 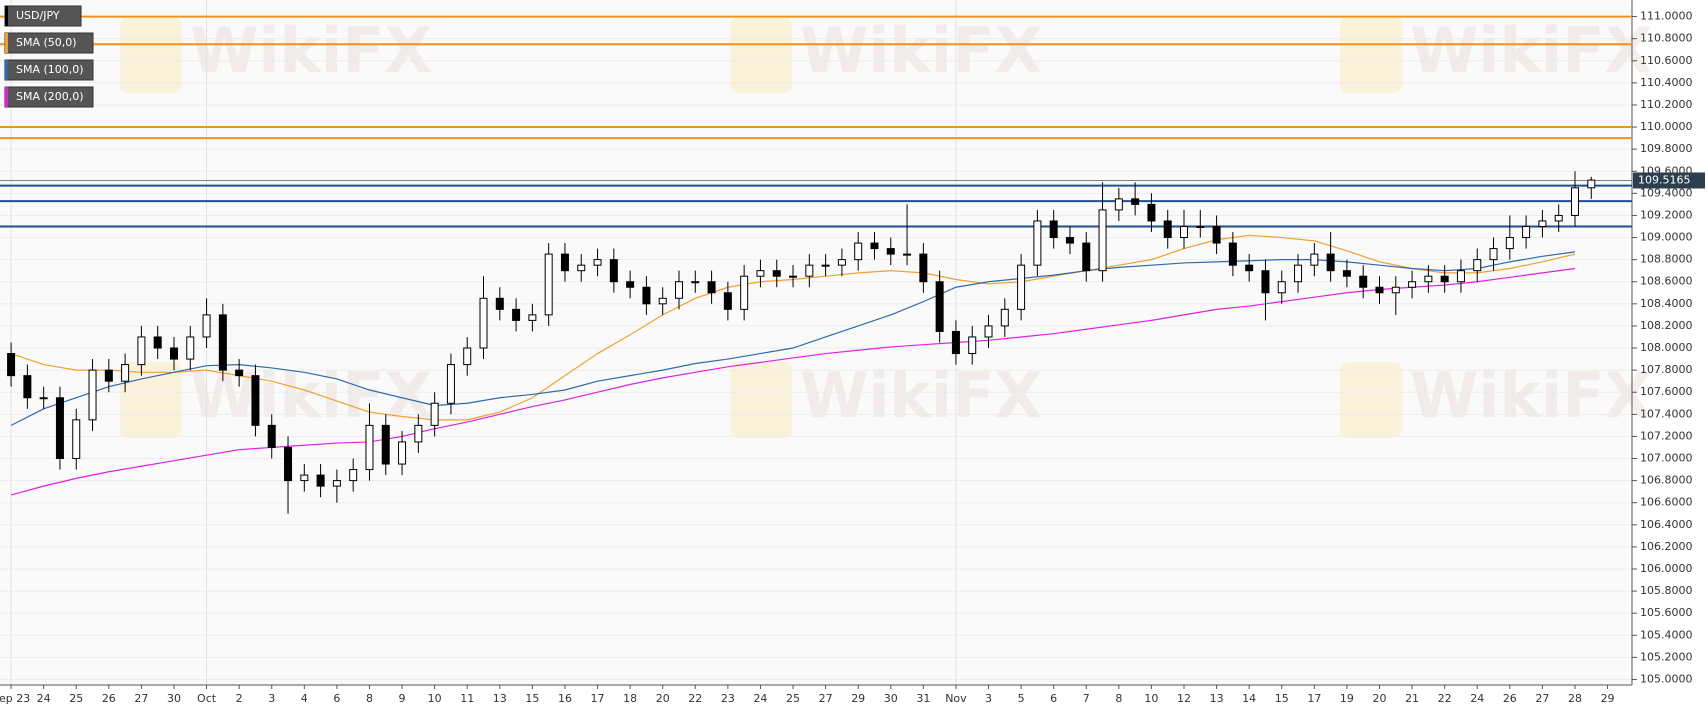 I want to click on watermark-logo, so click(x=1371, y=55).